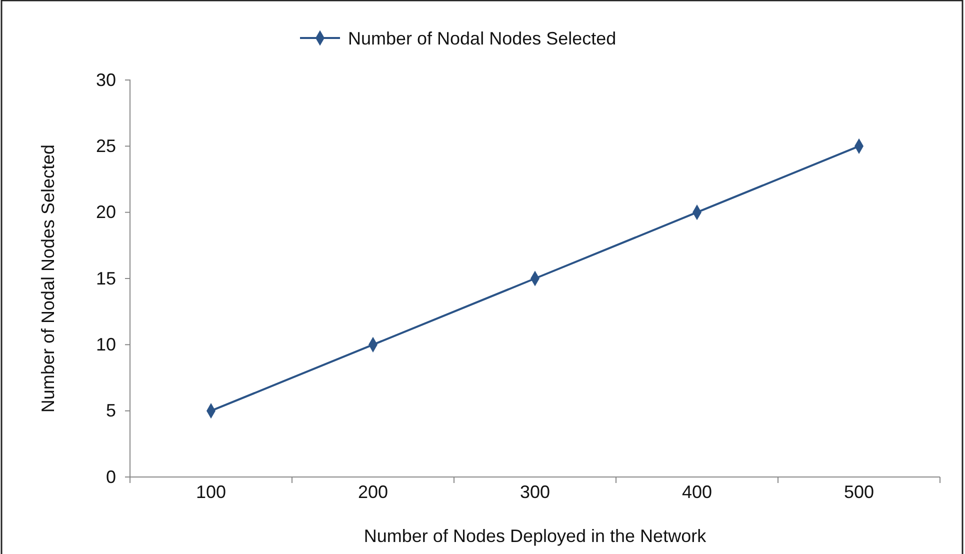  I want to click on y-tick-label: 0, so click(111, 476).